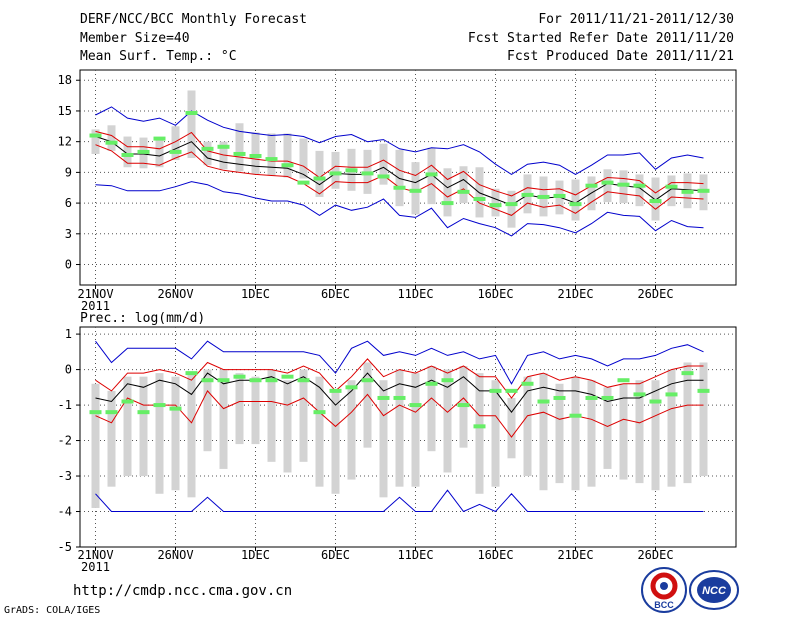  Describe the element at coordinates (399, 163) in the screenshot. I see `std-upper-line` at that location.